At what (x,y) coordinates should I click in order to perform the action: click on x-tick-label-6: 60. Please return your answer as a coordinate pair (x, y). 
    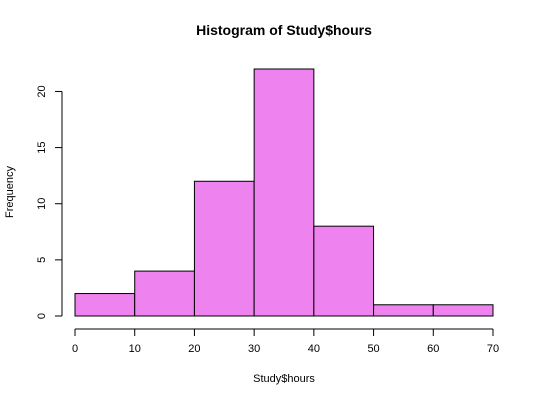
    Looking at the image, I should click on (433, 349).